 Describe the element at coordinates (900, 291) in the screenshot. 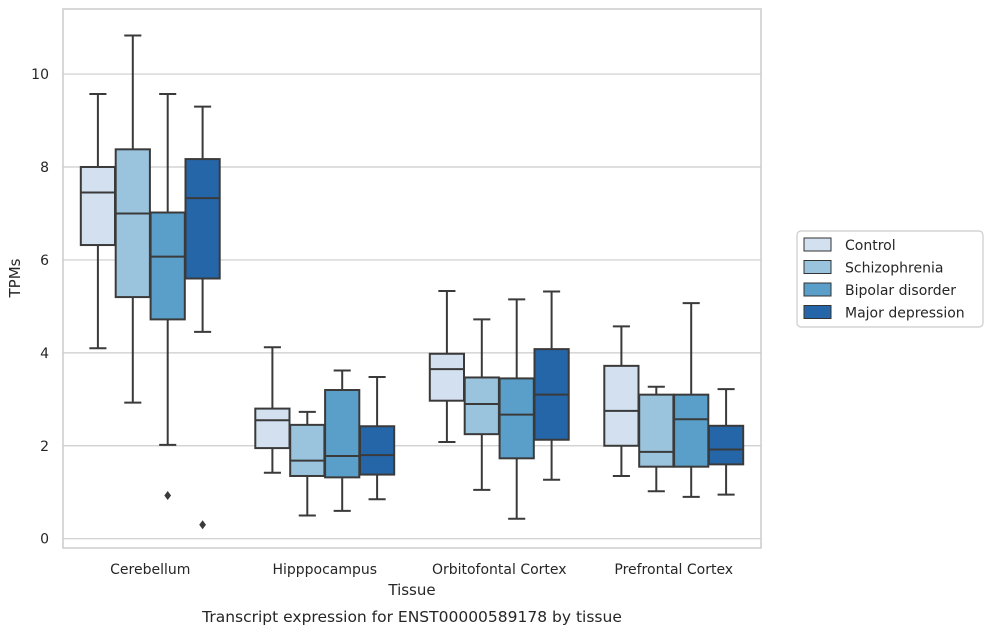

I see `legend-label: Bipolar disorder` at that location.